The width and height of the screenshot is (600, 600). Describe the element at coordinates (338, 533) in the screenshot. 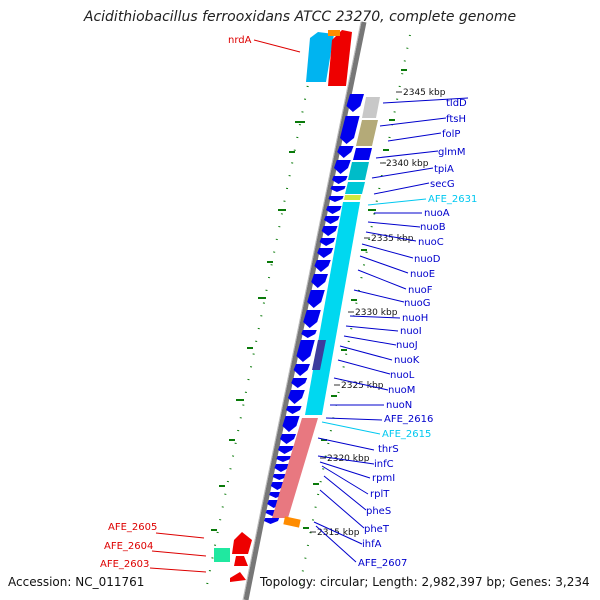

I see `leader-ihfA` at that location.